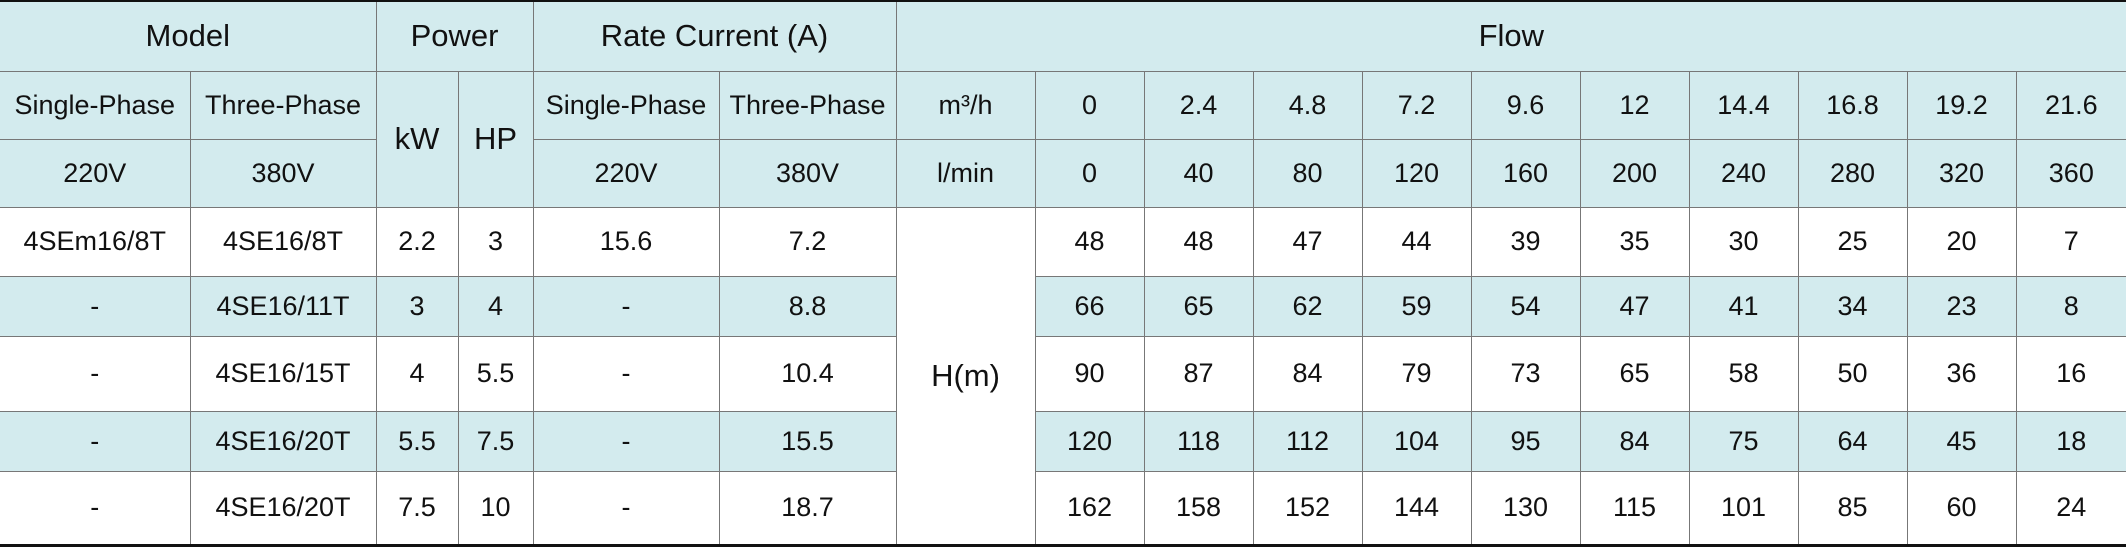 This screenshot has width=2126, height=547. Describe the element at coordinates (1089, 441) in the screenshot. I see `head-cell: 120` at that location.